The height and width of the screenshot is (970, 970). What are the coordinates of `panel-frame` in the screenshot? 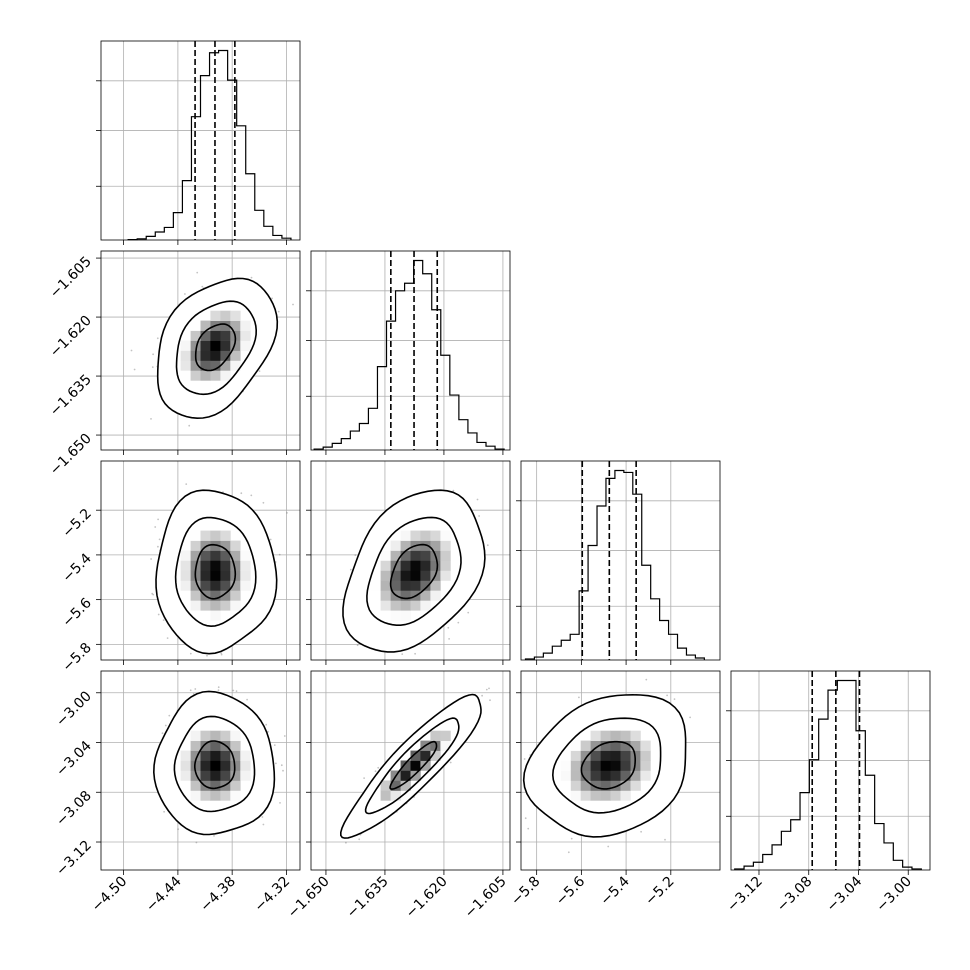 It's located at (410, 770).